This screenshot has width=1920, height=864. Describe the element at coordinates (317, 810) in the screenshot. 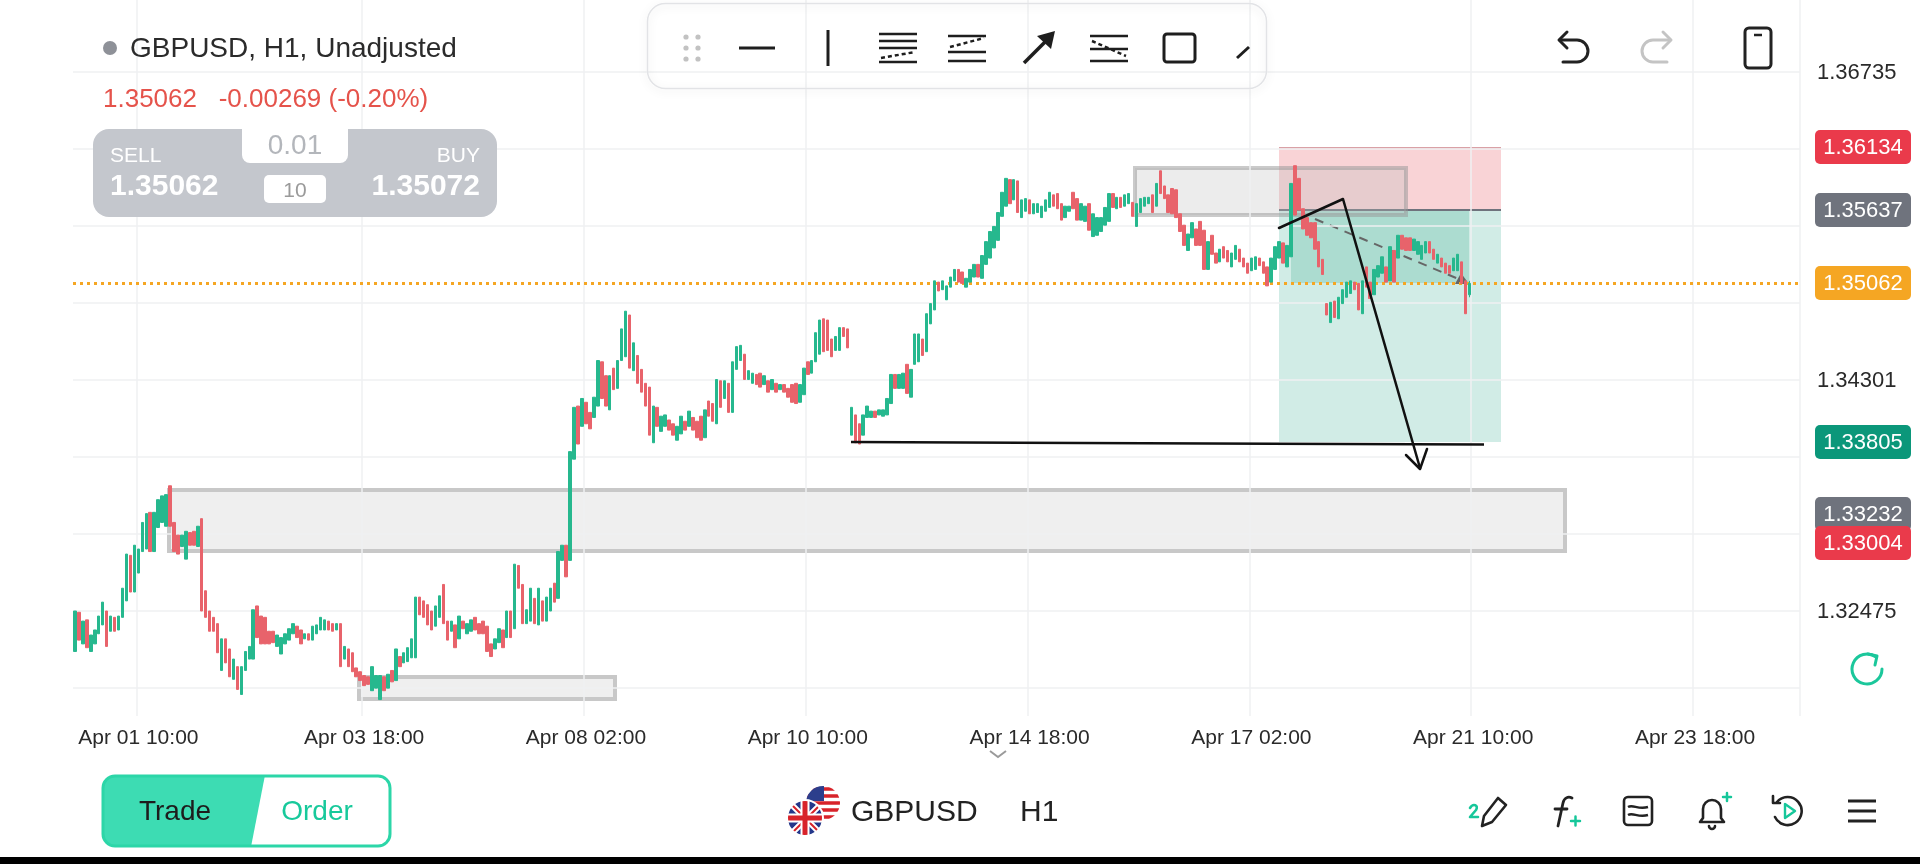

I see `text: Order` at that location.